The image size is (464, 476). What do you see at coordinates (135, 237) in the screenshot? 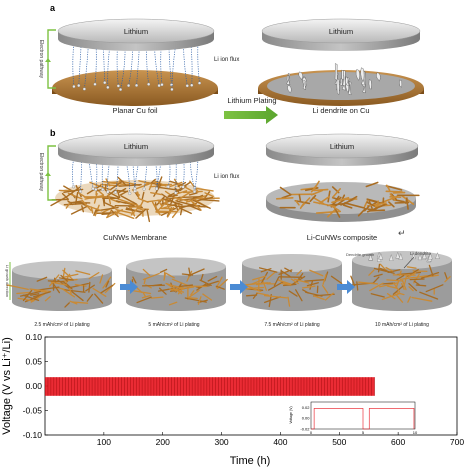
I see `cunws-membrane-caption: CuNWs Membrane` at bounding box center [135, 237].